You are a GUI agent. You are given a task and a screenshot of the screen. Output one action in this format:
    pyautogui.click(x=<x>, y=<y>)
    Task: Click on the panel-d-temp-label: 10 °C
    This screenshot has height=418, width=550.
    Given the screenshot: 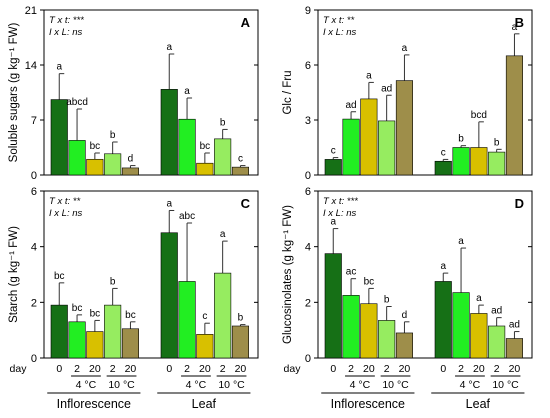 What is the action you would take?
    pyautogui.click(x=505, y=385)
    